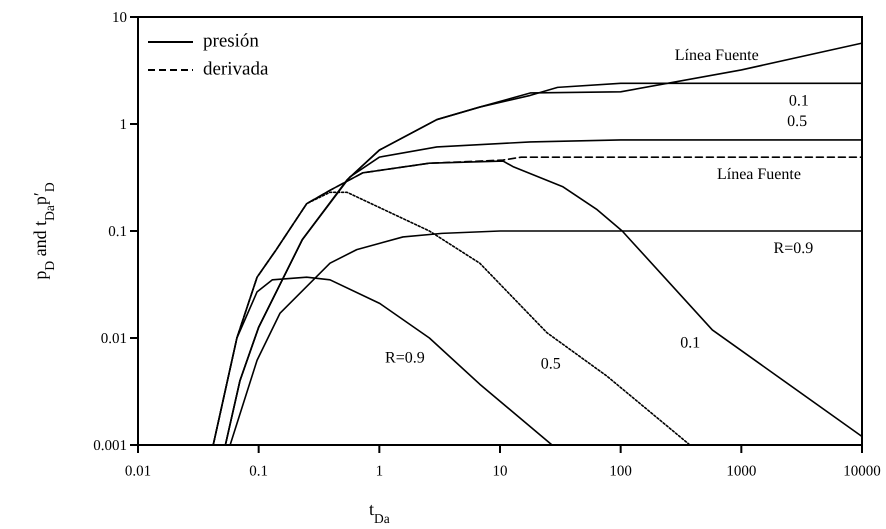 Image resolution: width=886 pixels, height=529 pixels. What do you see at coordinates (380, 472) in the screenshot?
I see `x-tick-label: 1` at bounding box center [380, 472].